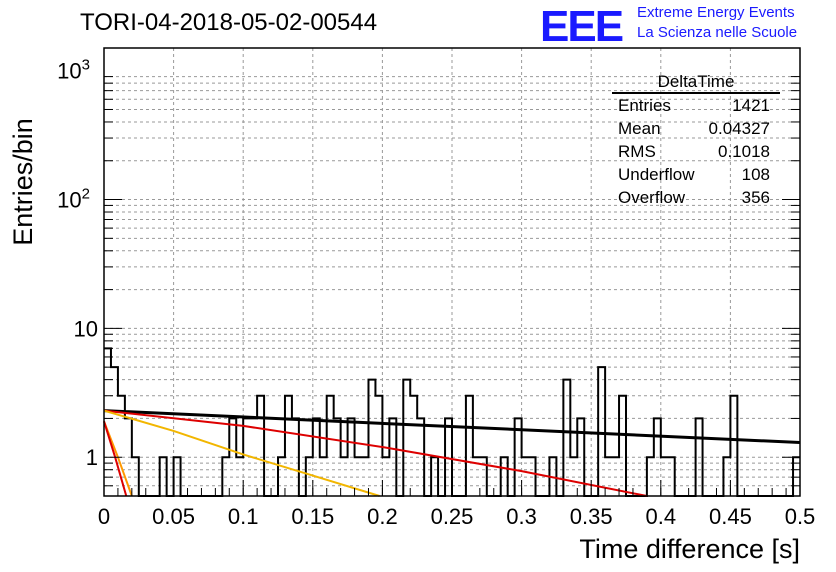  I want to click on stats-value: 0.04327, so click(739, 128).